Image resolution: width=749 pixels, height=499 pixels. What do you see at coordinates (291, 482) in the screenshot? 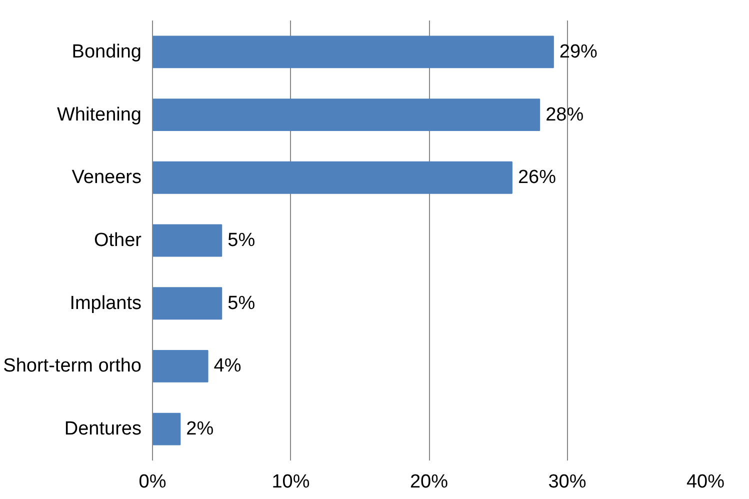
I see `x-tick-label: 10%` at bounding box center [291, 482].